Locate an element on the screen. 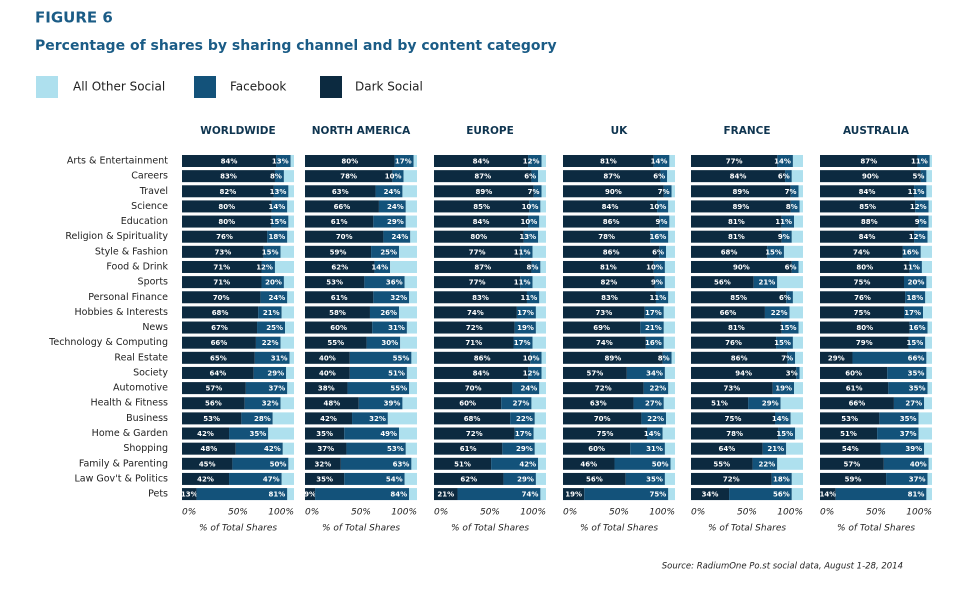 The width and height of the screenshot is (960, 595). value-label: 65% is located at coordinates (218, 358).